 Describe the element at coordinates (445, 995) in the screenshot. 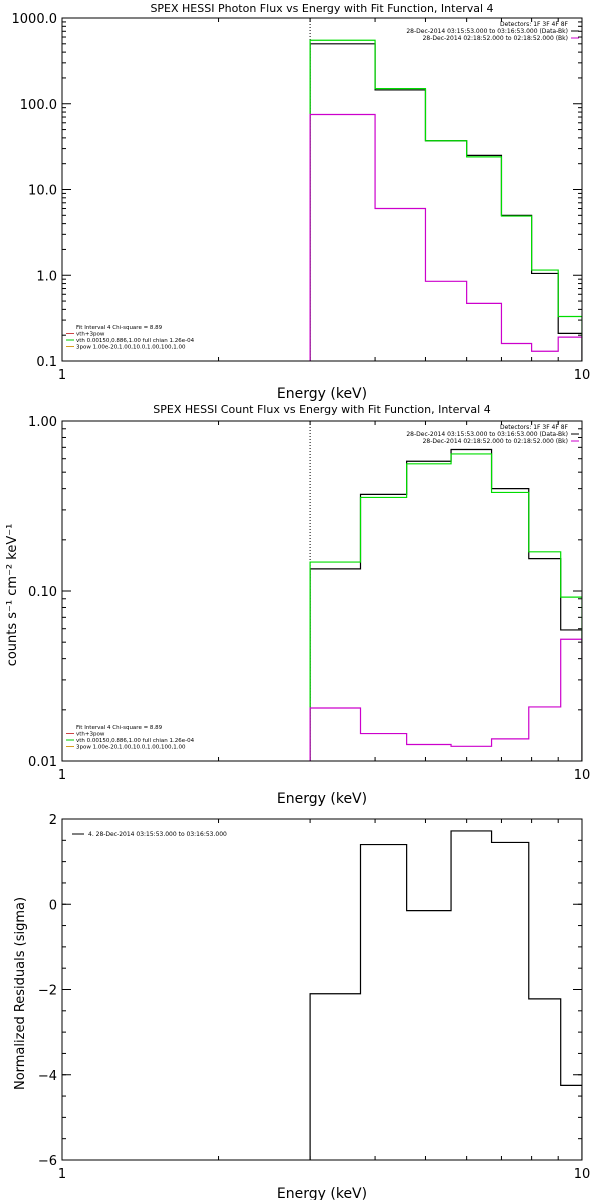

I see `series-1-histogram` at that location.